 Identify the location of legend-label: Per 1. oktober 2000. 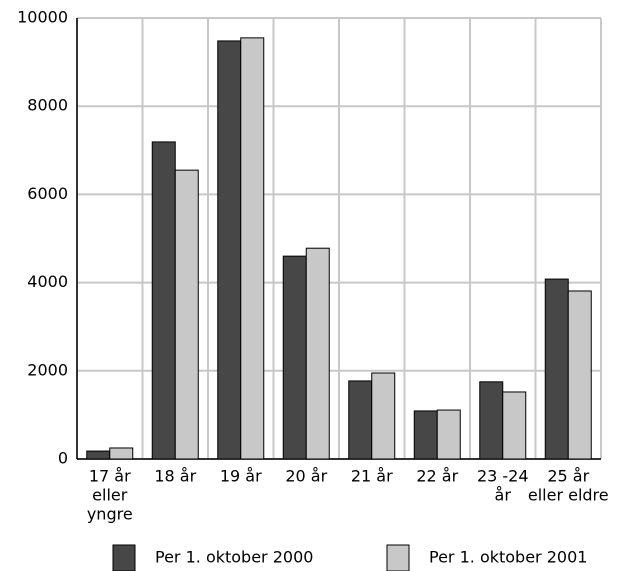
(234, 557).